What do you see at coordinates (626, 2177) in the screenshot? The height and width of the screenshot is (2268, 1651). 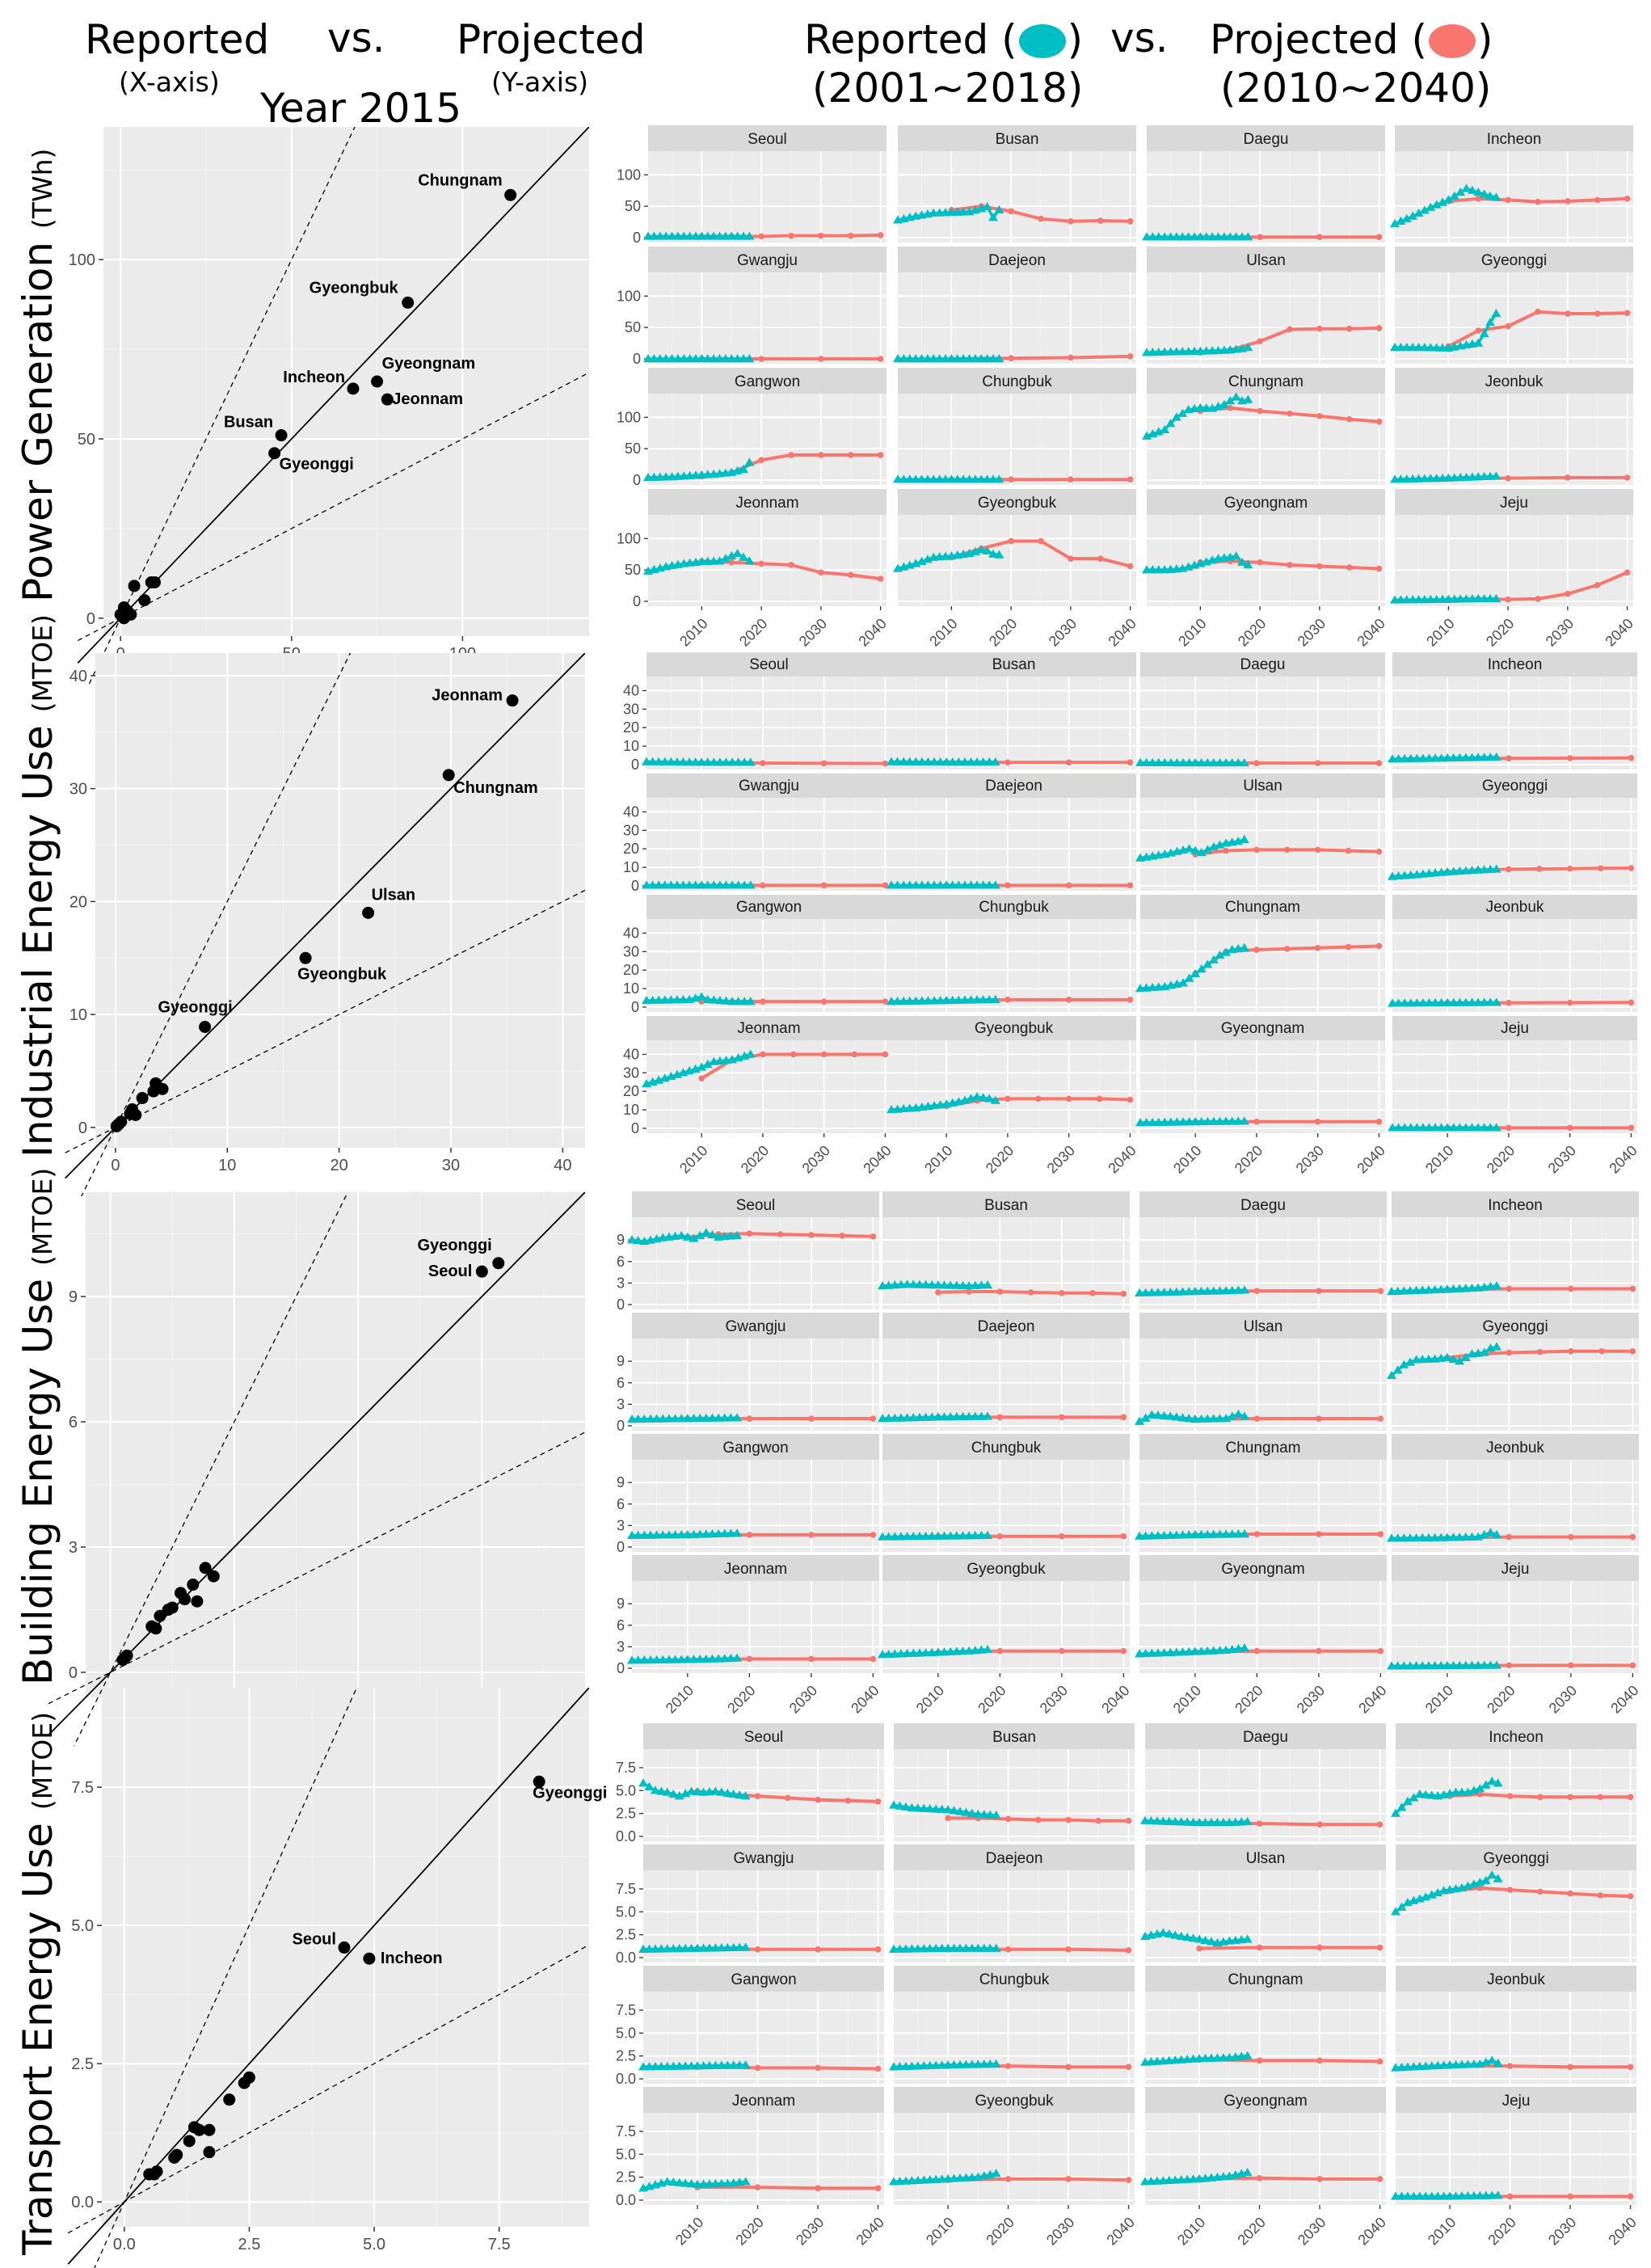 I see `y-tick-label: 2.5` at bounding box center [626, 2177].